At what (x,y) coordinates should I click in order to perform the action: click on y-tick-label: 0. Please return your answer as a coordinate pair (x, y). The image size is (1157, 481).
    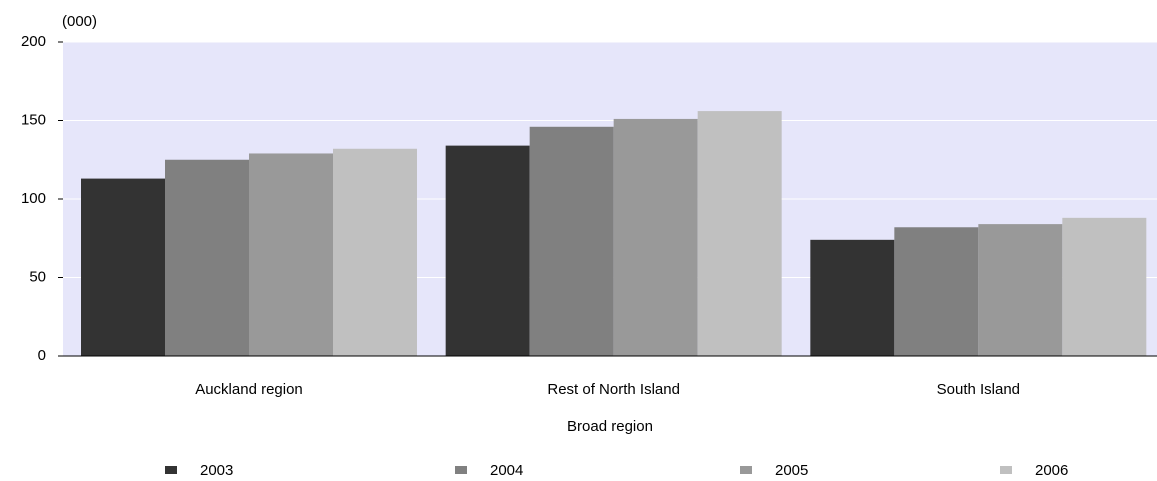
    Looking at the image, I should click on (42, 355).